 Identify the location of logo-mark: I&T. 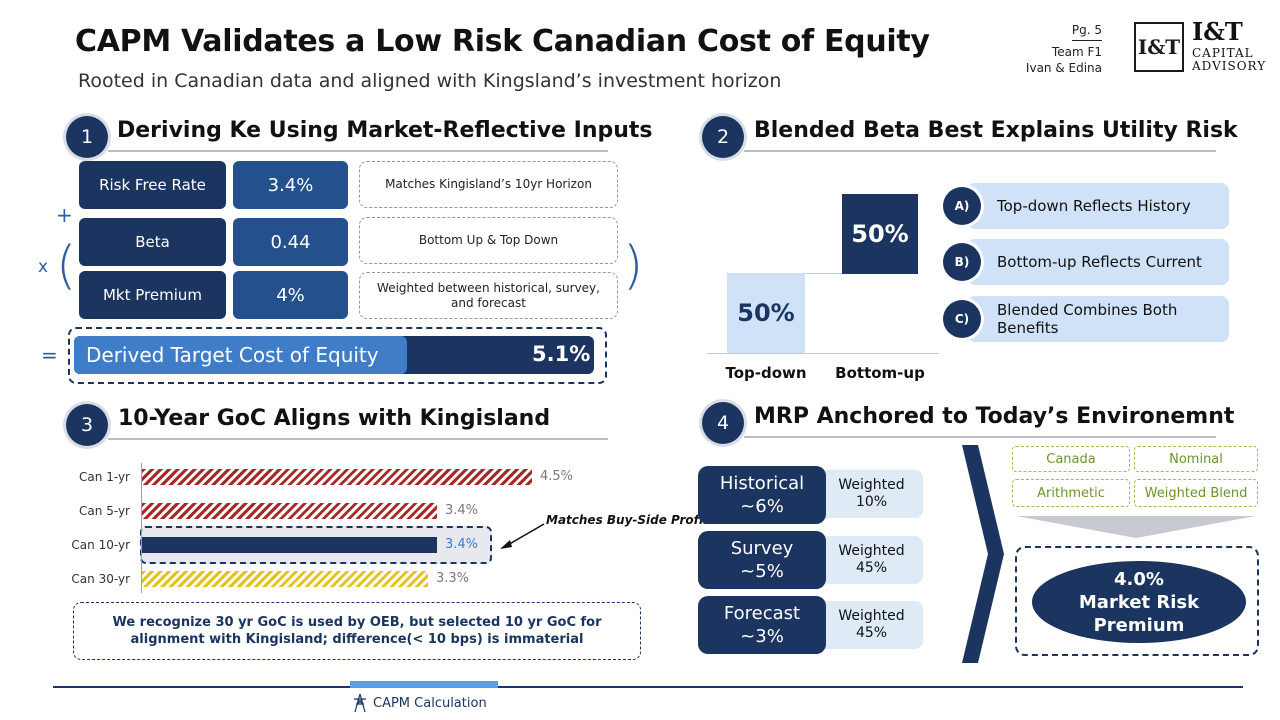
(1159, 47).